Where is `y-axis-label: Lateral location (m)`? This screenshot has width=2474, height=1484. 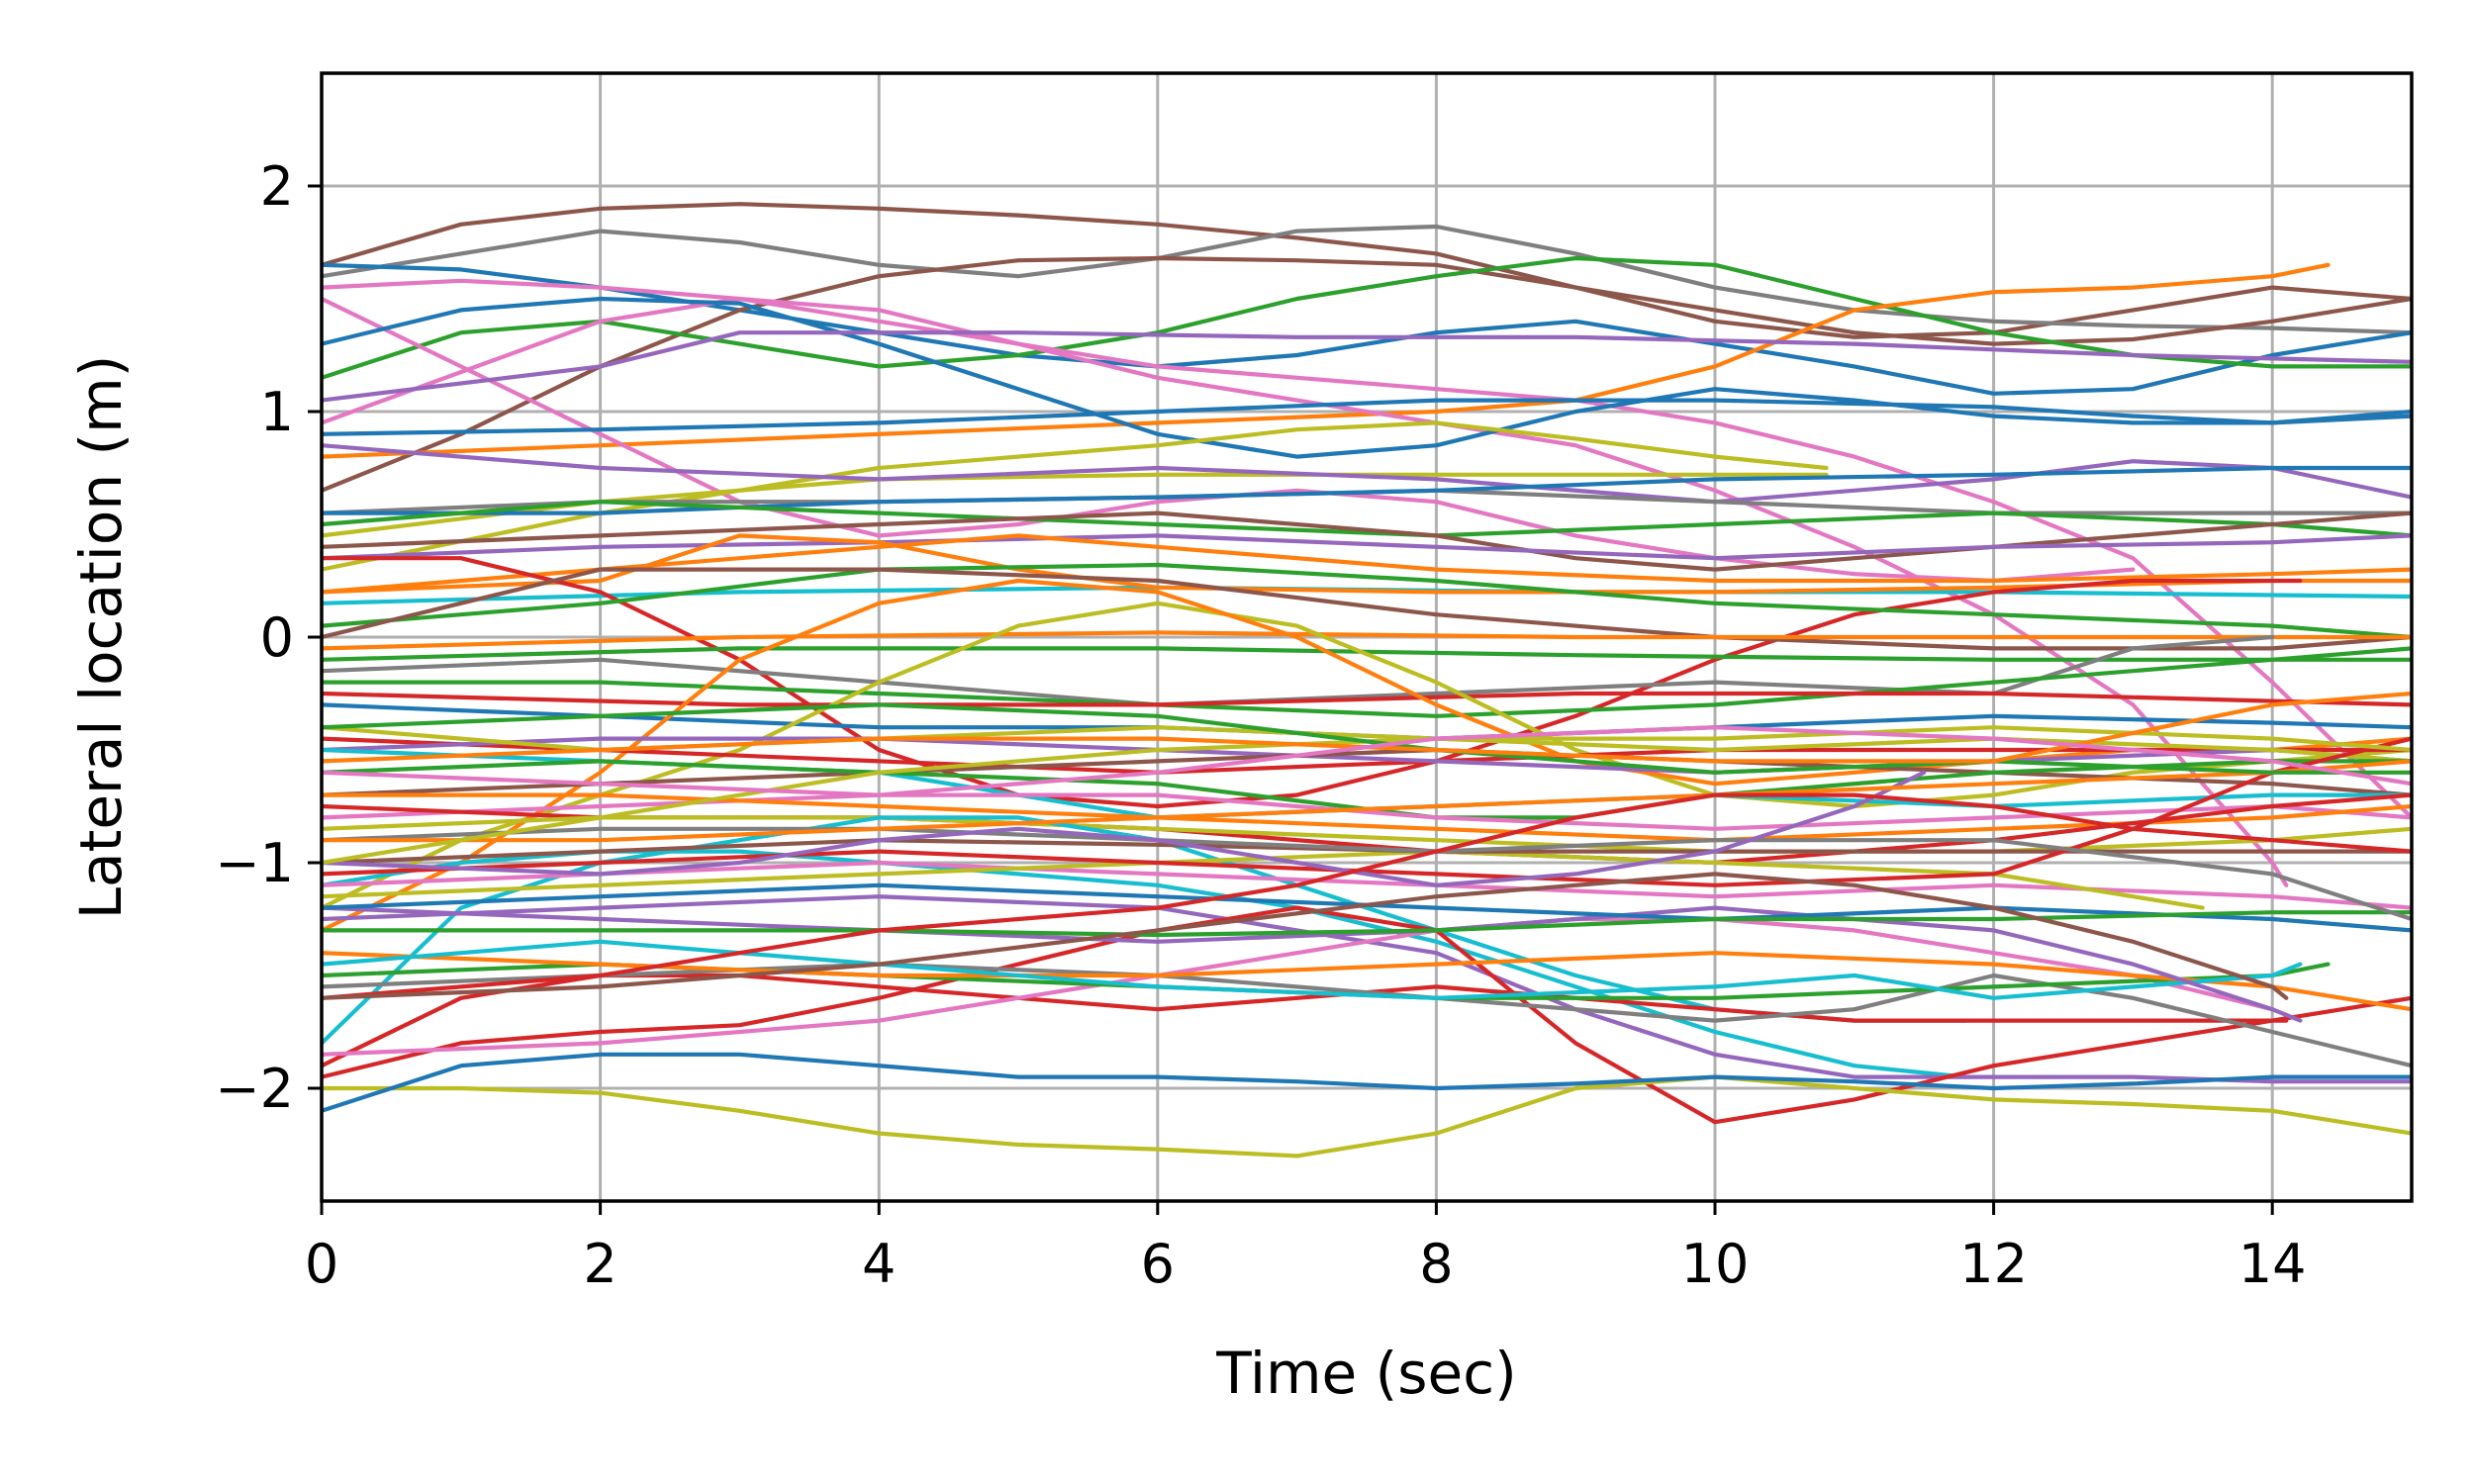
y-axis-label: Lateral location (m) is located at coordinates (101, 637).